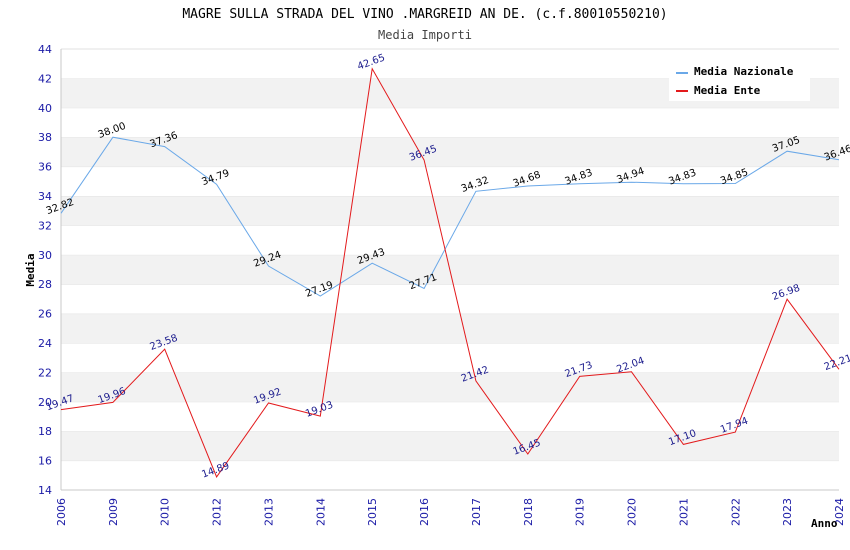 The image size is (850, 550). Describe the element at coordinates (744, 71) in the screenshot. I see `legend-label-media-nazionale: Media Nazionale` at that location.